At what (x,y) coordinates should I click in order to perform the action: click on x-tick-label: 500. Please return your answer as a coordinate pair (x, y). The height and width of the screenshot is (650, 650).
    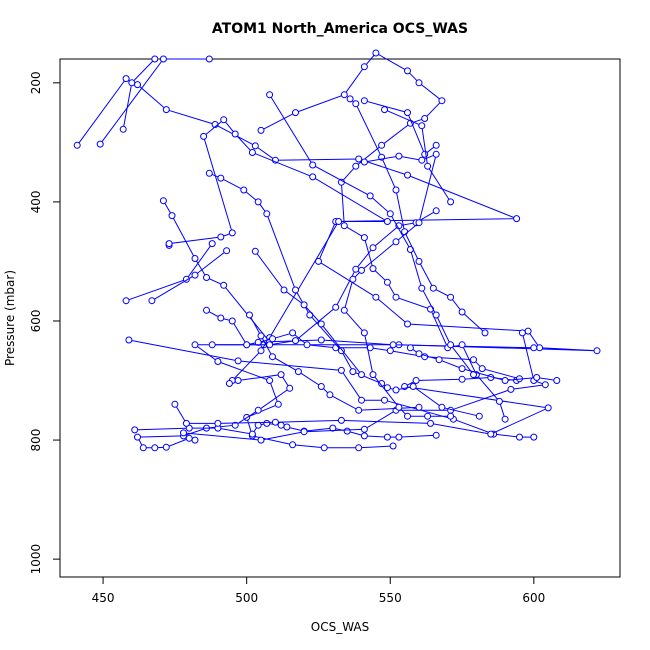
    Looking at the image, I should click on (246, 598).